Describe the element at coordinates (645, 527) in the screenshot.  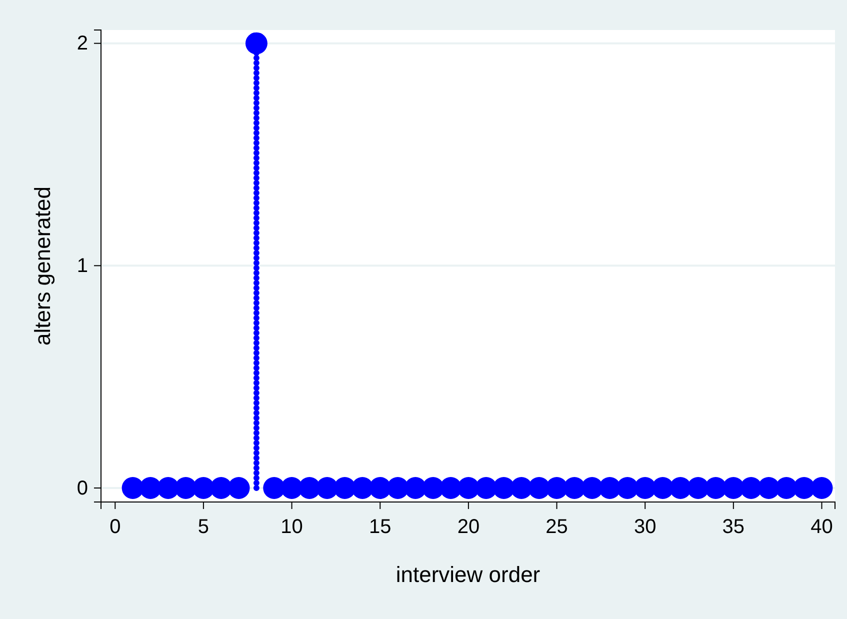
I see `x-tick-label: 30` at that location.